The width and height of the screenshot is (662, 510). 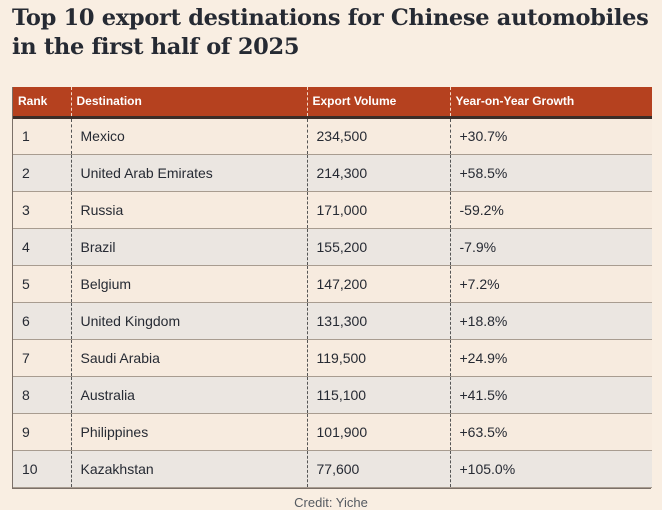 What do you see at coordinates (188, 284) in the screenshot?
I see `cell-destination: Belgium` at bounding box center [188, 284].